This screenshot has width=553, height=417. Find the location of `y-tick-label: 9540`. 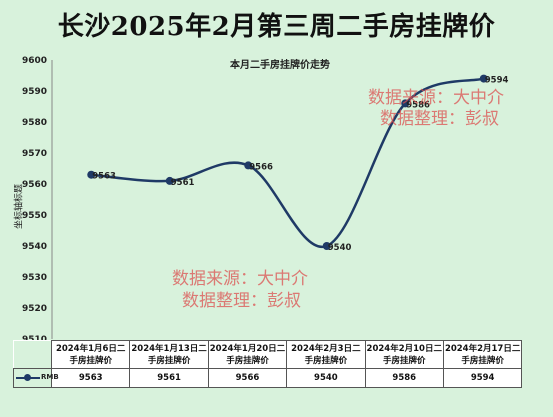

y-tick-label: 9540 is located at coordinates (34, 247).